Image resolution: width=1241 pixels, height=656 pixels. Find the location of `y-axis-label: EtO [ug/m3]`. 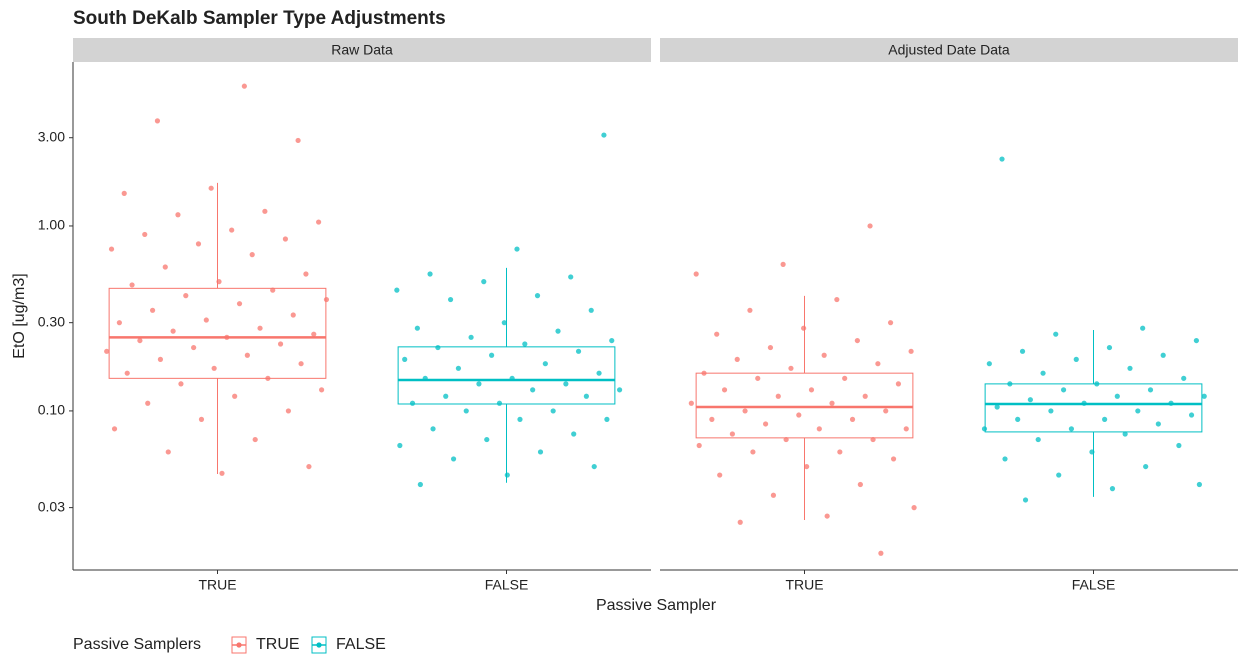

y-axis-label: EtO [ug/m3] is located at coordinates (19, 315).